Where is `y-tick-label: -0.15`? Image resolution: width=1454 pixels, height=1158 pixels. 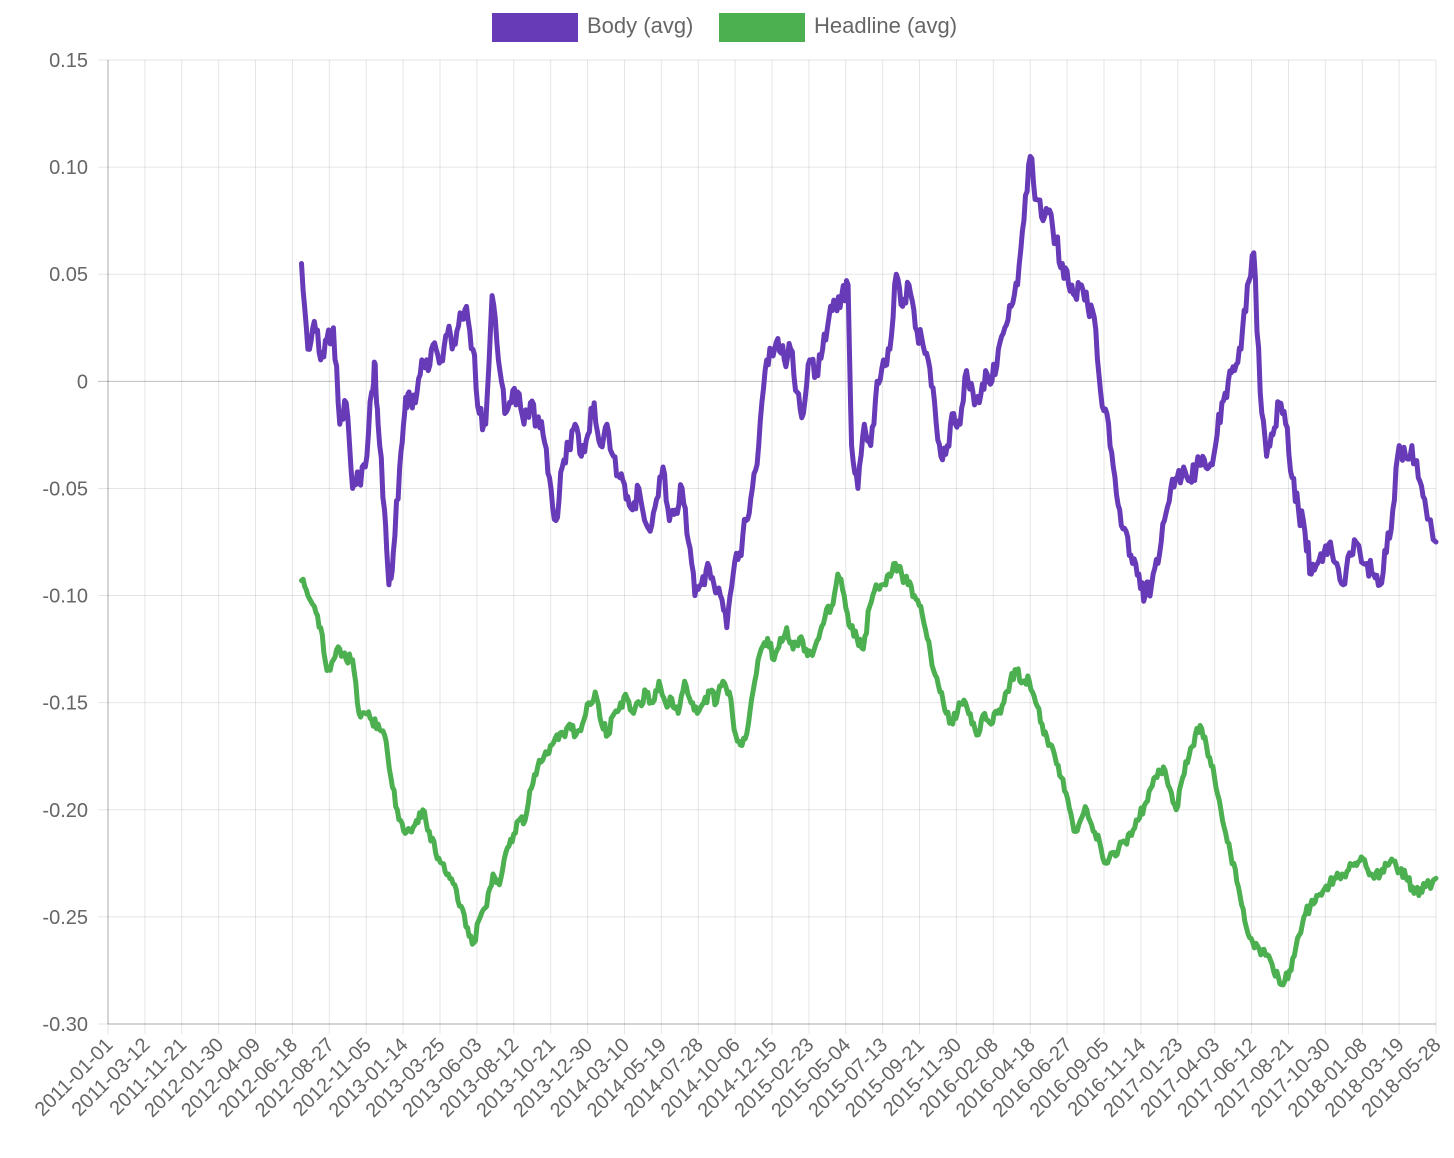 y-tick-label: -0.15 is located at coordinates (65, 704).